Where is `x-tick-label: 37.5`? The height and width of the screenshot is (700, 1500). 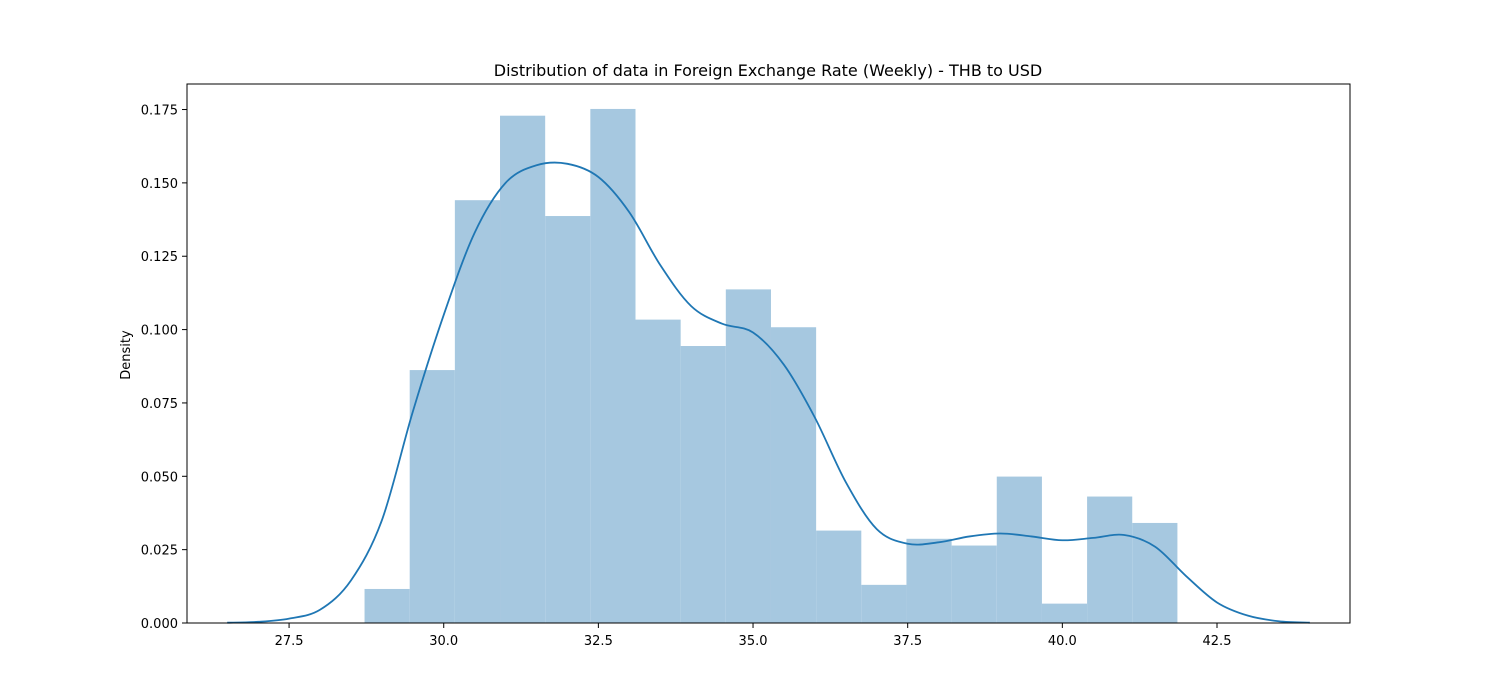
x-tick-label: 37.5 is located at coordinates (907, 641).